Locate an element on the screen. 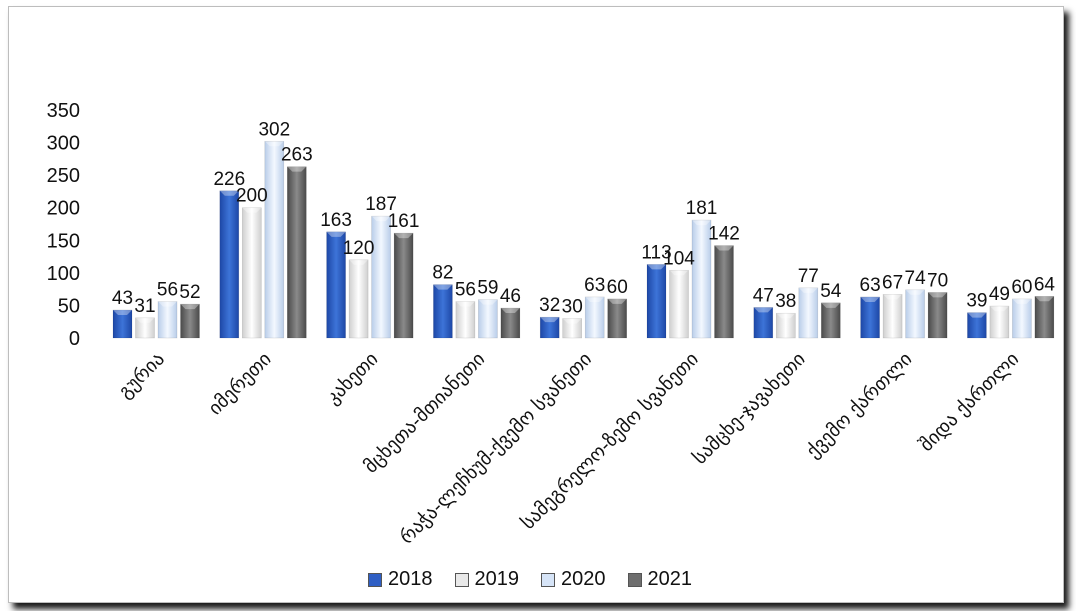  legend-label: 2021 is located at coordinates (670, 579).